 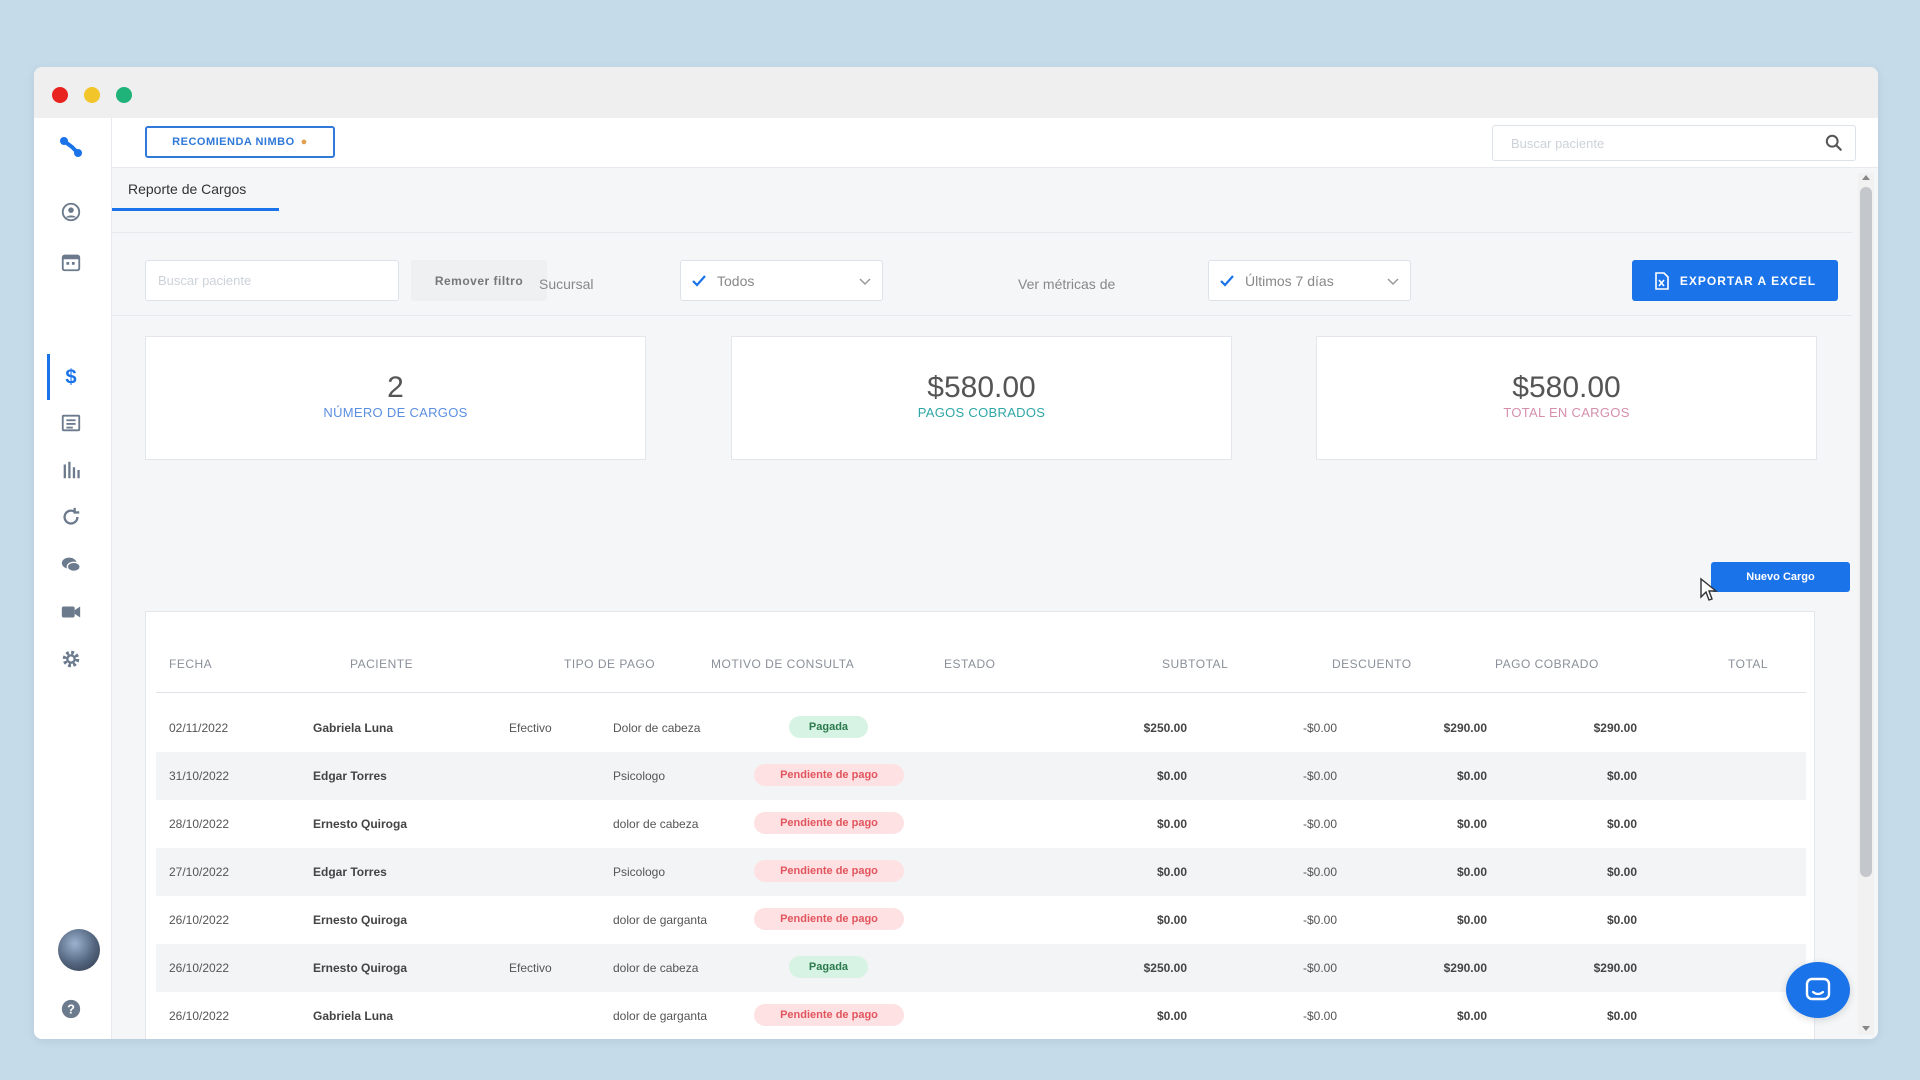 What do you see at coordinates (187, 189) in the screenshot?
I see `tab-reporte-de-cargos: Reporte de Cargos` at bounding box center [187, 189].